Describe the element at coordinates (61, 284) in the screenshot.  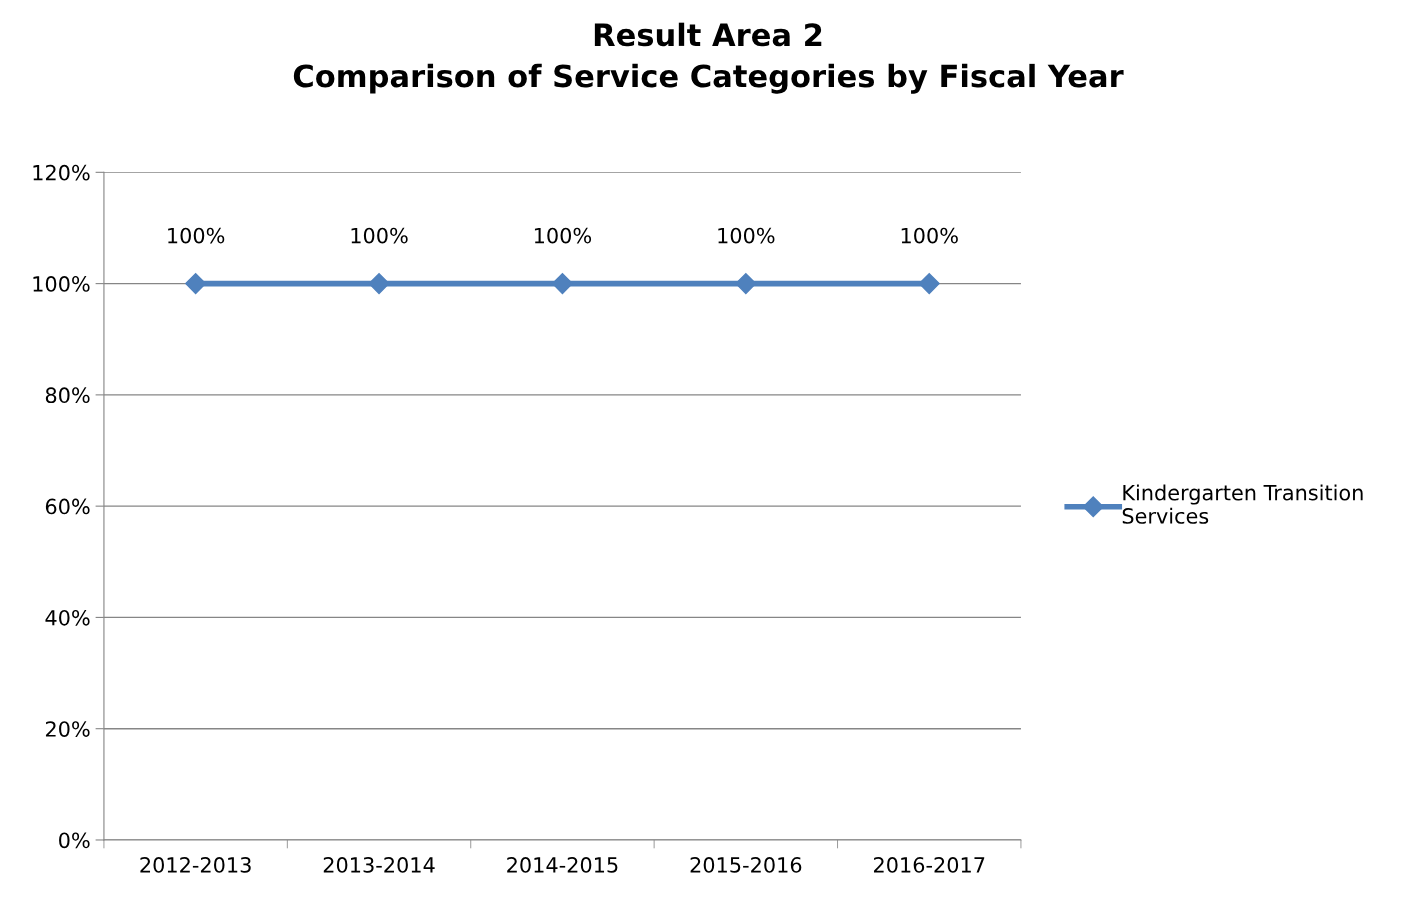
I see `y-tick-label: 100%` at that location.